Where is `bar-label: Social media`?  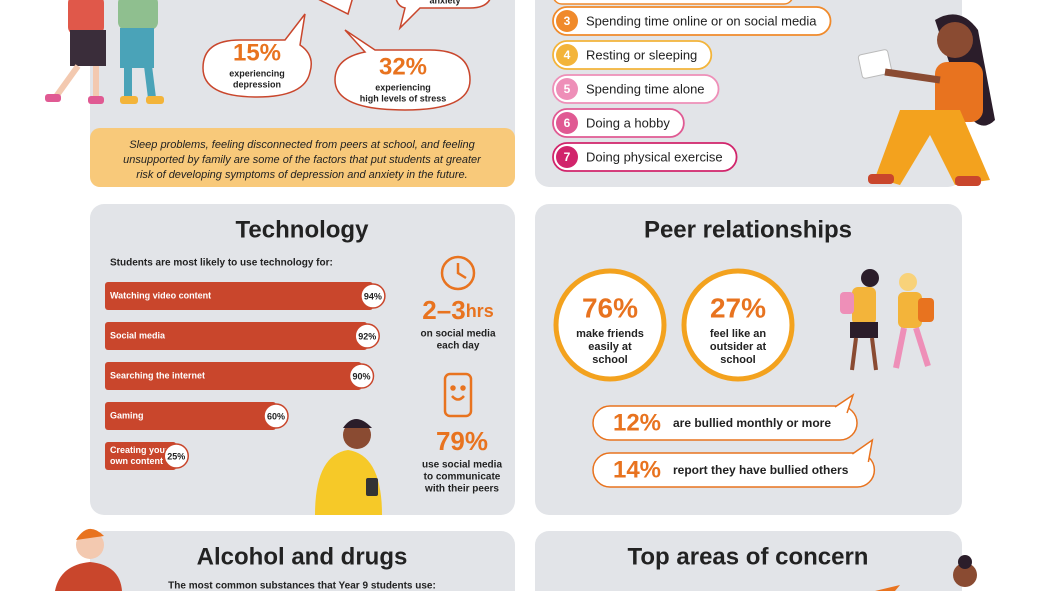
bar-label: Social media is located at coordinates (138, 335).